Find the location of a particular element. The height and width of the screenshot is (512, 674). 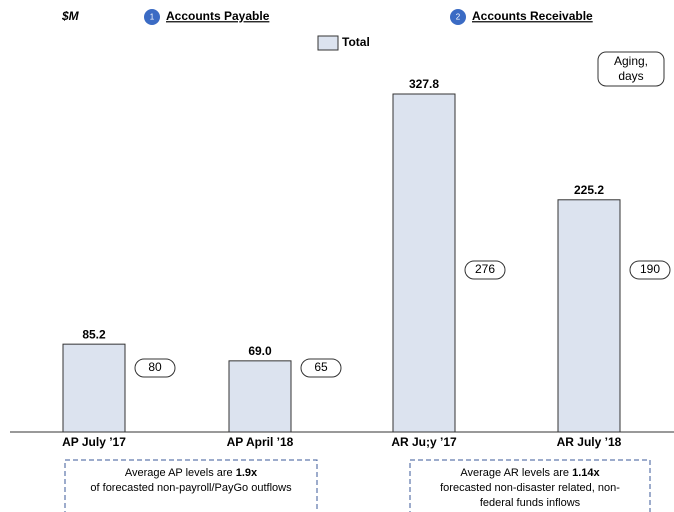

aging-label: days is located at coordinates (630, 76).